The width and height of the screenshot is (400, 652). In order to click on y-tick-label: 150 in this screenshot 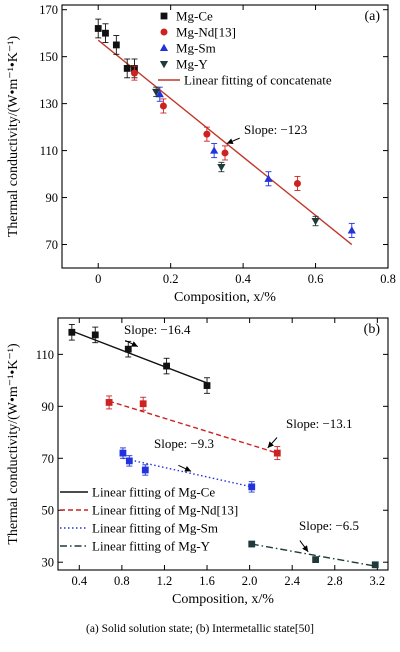, I will do `click(48, 57)`.